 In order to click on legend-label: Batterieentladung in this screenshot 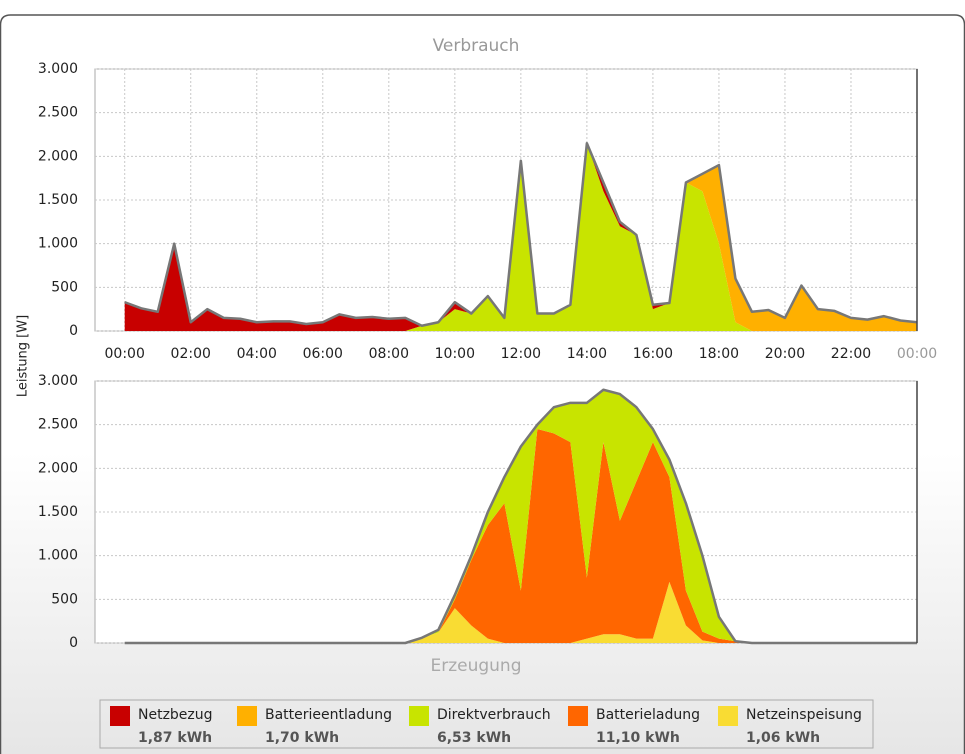, I will do `click(328, 715)`.